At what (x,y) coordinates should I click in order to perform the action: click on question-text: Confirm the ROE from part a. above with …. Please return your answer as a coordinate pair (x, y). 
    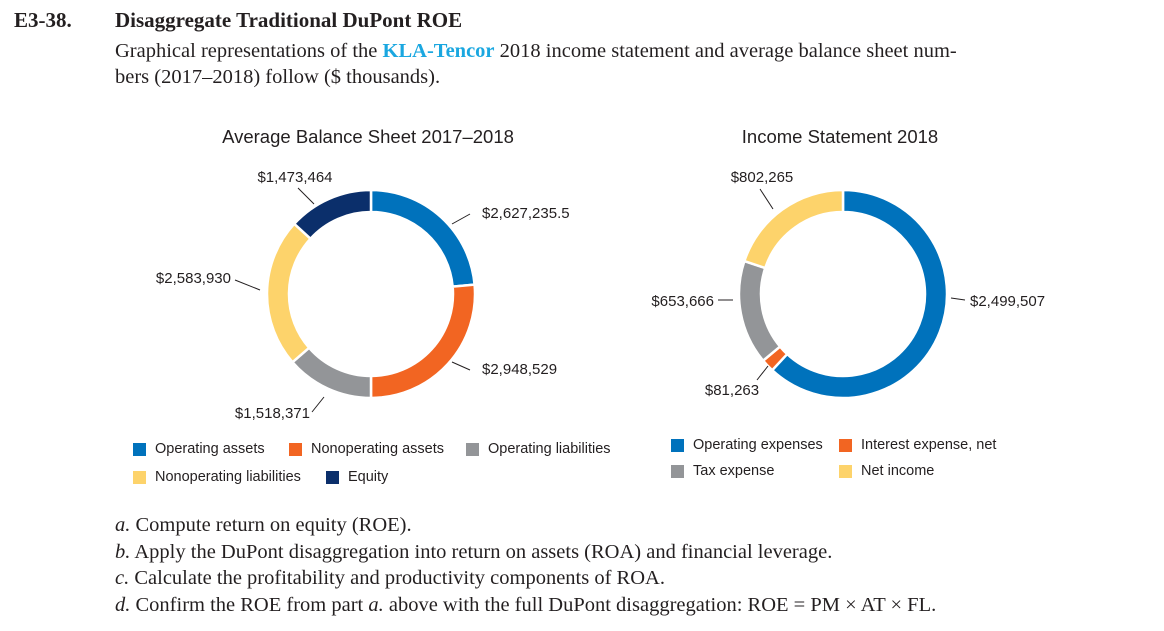
    Looking at the image, I should click on (536, 605).